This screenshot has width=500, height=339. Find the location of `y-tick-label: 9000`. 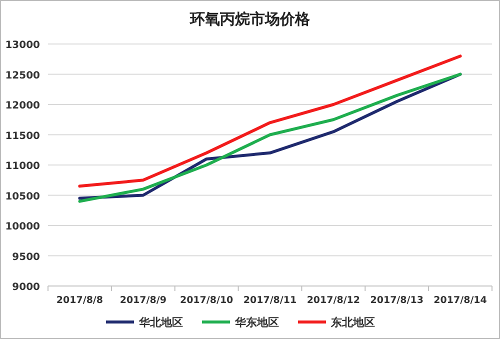

y-tick-label: 9000 is located at coordinates (26, 287).